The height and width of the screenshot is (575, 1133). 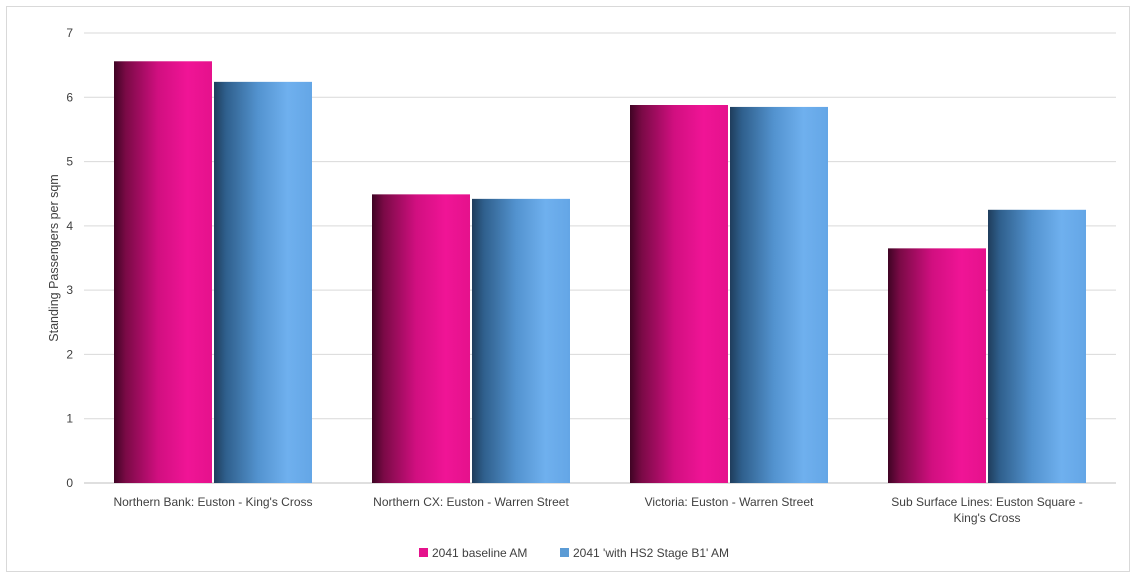 I want to click on x-category-label: Northern Bank: Euston - King's Cross, so click(x=212, y=502).